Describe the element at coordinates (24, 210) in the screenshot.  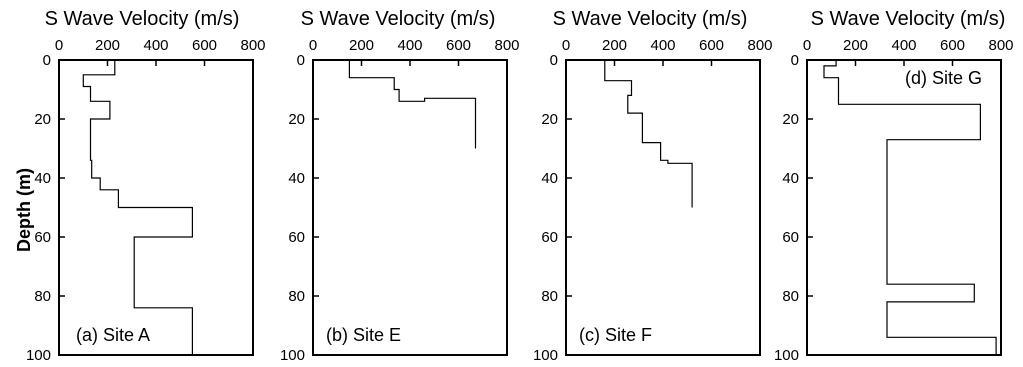
I see `y-axis-label: Depth (m)` at that location.